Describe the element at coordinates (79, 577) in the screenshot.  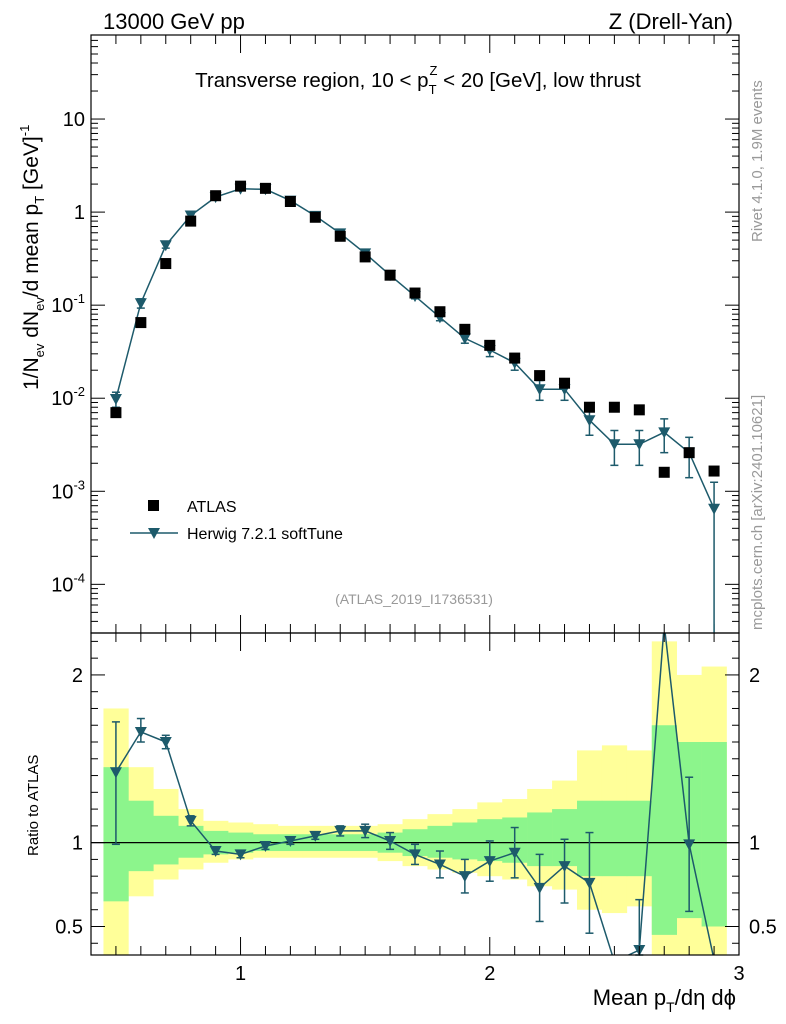
I see `main-y-tick-label-exp: -4` at that location.